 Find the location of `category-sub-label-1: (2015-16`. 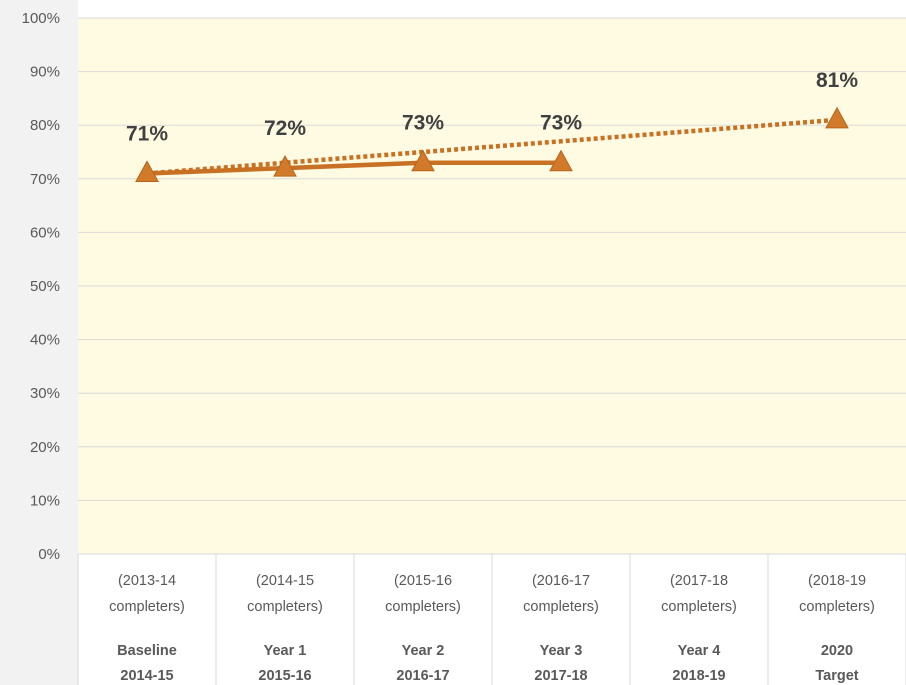

category-sub-label-1: (2015-16 is located at coordinates (423, 581).